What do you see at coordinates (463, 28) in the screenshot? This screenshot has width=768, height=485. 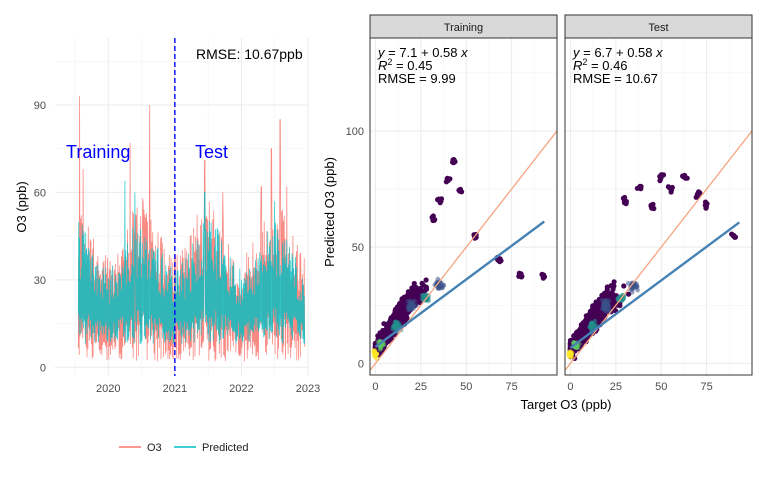 I see `facet-strip-label: Training` at bounding box center [463, 28].